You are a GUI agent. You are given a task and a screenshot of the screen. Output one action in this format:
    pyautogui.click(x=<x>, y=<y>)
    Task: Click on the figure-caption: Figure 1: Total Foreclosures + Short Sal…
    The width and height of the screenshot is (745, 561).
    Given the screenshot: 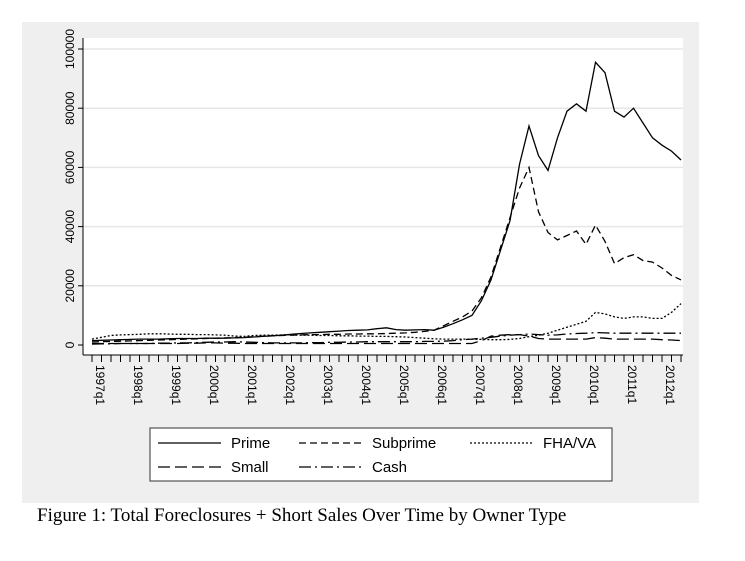 What is the action you would take?
    pyautogui.click(x=302, y=515)
    